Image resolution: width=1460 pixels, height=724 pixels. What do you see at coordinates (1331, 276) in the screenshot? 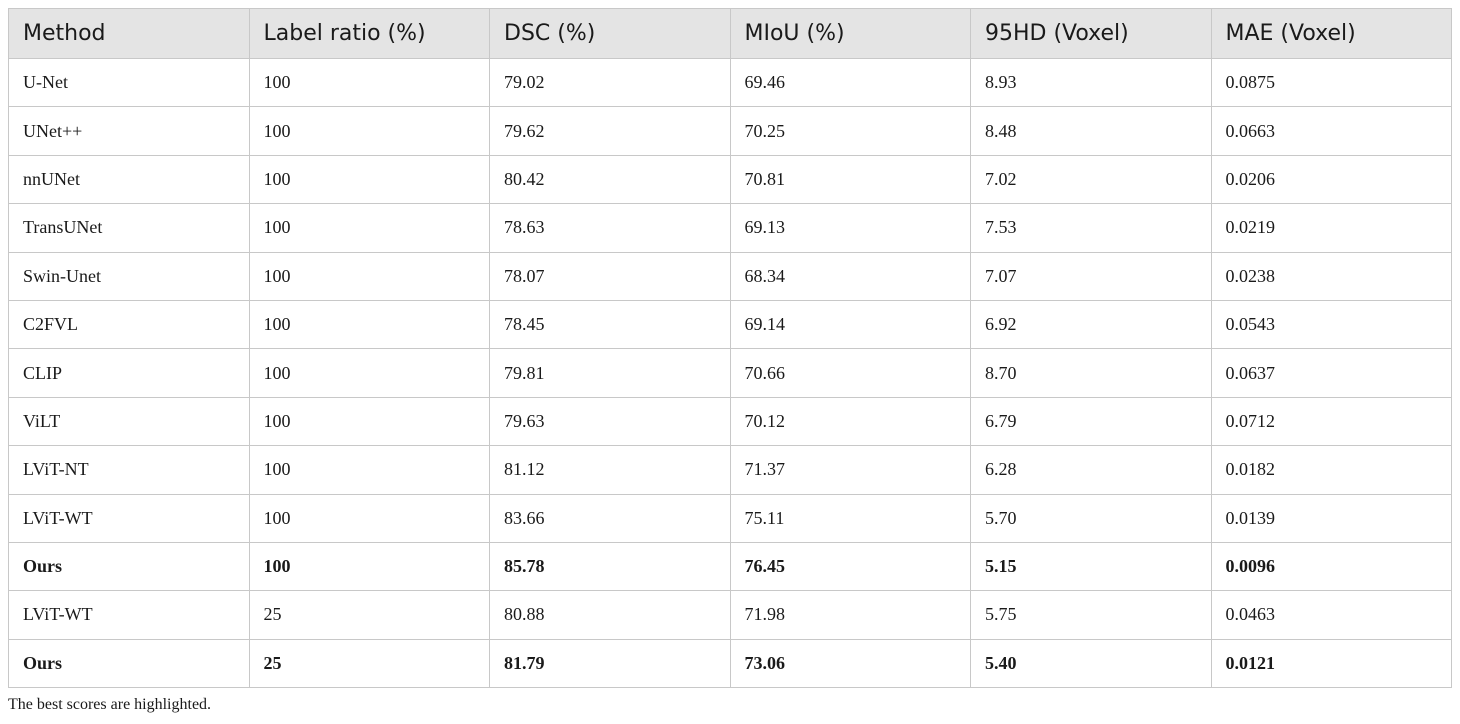
I see `table-cell: 0.0238` at bounding box center [1331, 276].